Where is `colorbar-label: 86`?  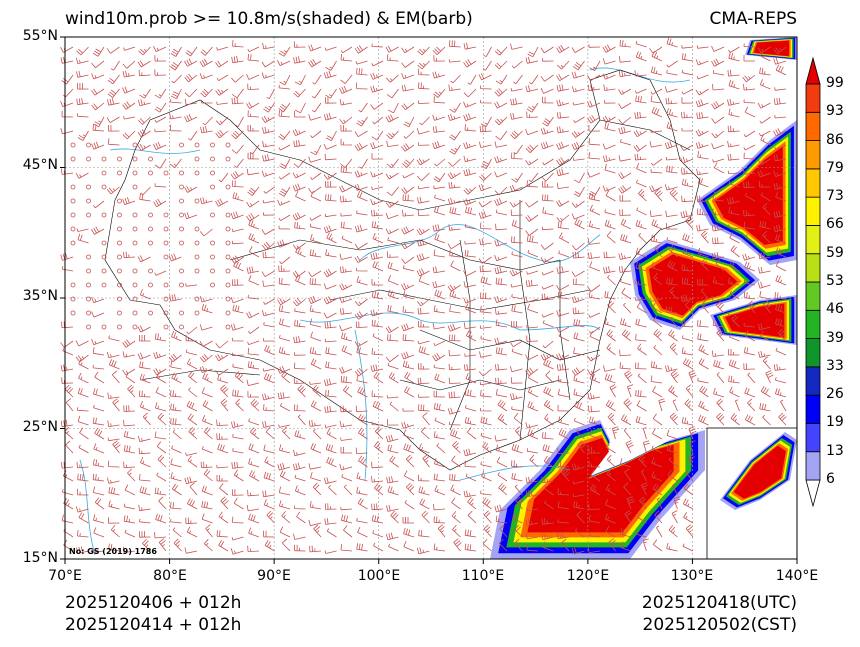 colorbar-label: 86 is located at coordinates (835, 139).